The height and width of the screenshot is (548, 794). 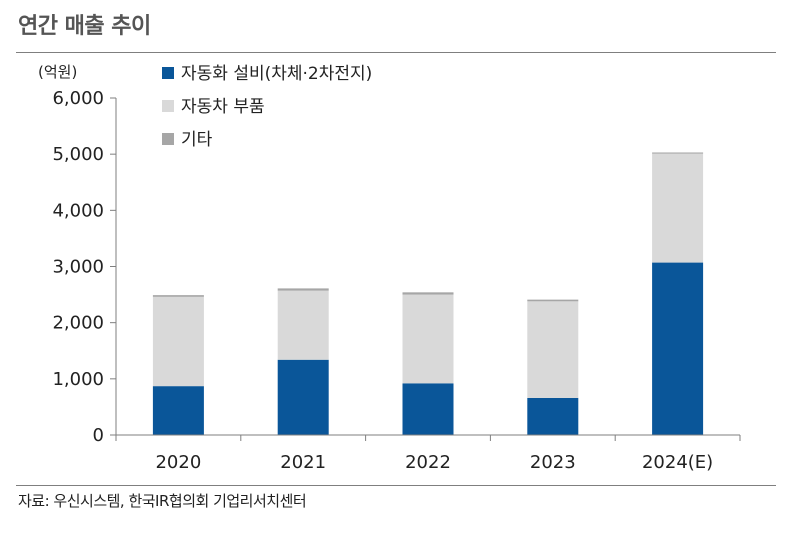 What do you see at coordinates (78, 323) in the screenshot?
I see `y-tick-label: 2,000` at bounding box center [78, 323].